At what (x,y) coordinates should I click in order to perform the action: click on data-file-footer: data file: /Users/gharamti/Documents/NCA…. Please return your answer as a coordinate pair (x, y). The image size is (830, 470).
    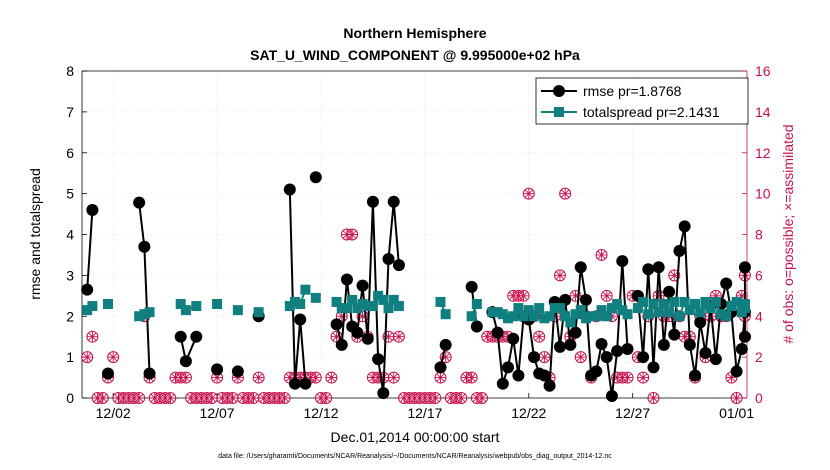
    Looking at the image, I should click on (415, 456).